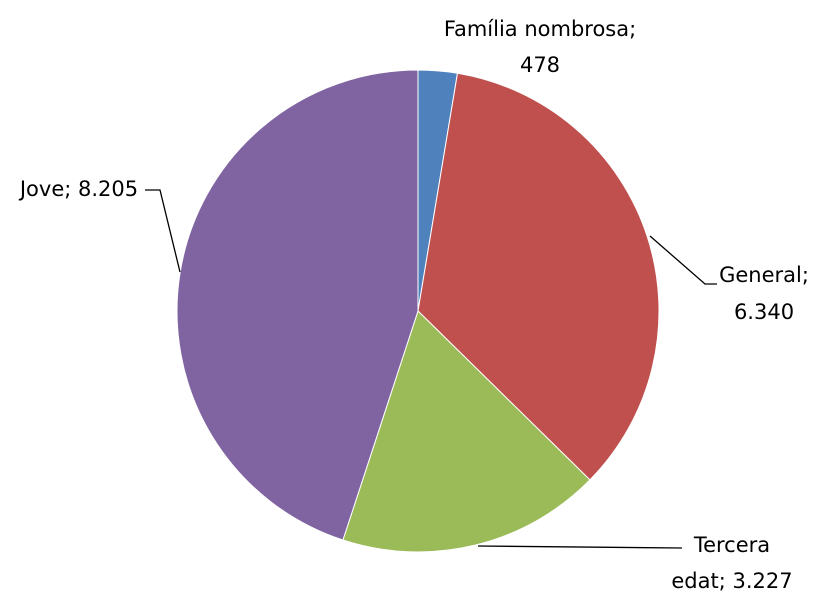  I want to click on pie-slice-tercera-edat, so click(466, 431).